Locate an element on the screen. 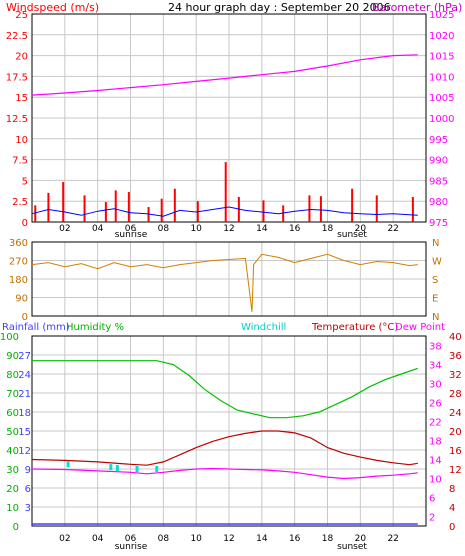 Image resolution: width=465 pixels, height=556 pixels. degree-tick: 0 is located at coordinates (25, 317).